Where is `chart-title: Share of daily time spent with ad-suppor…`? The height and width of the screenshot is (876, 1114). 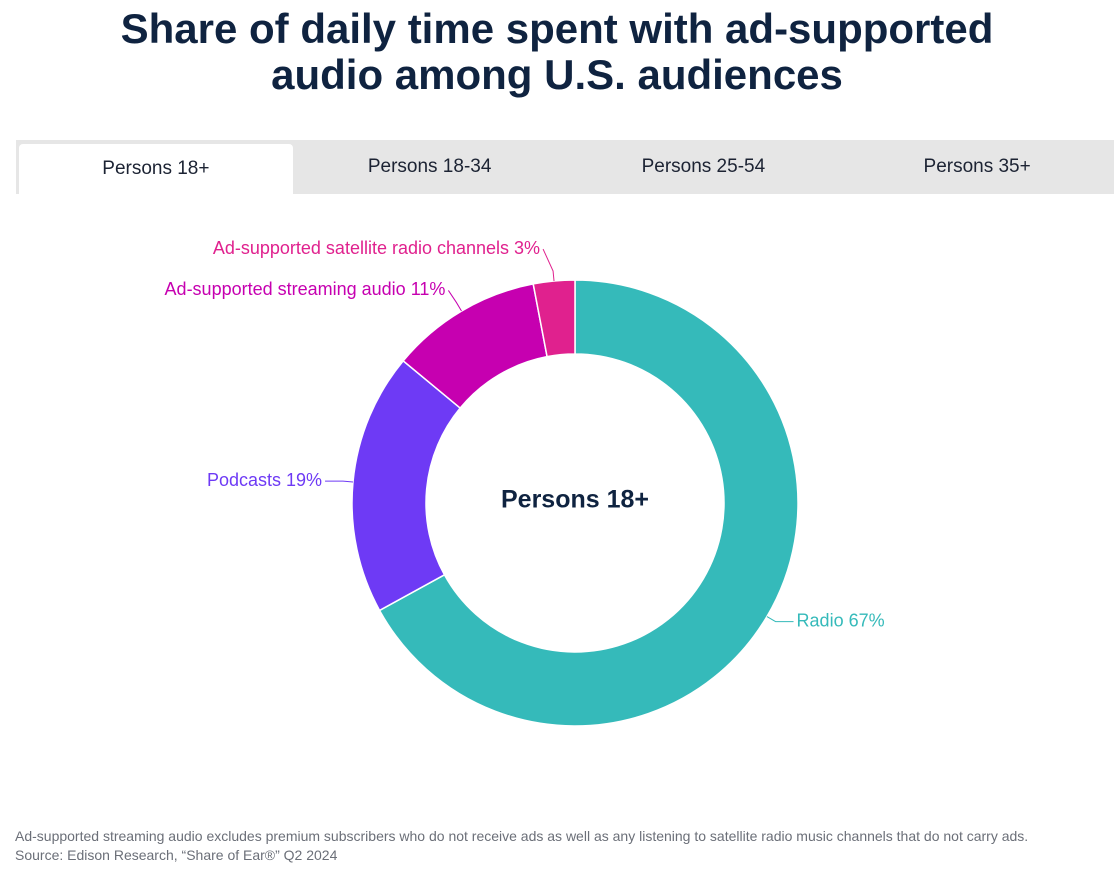 chart-title: Share of daily time spent with ad-suppor… is located at coordinates (557, 52).